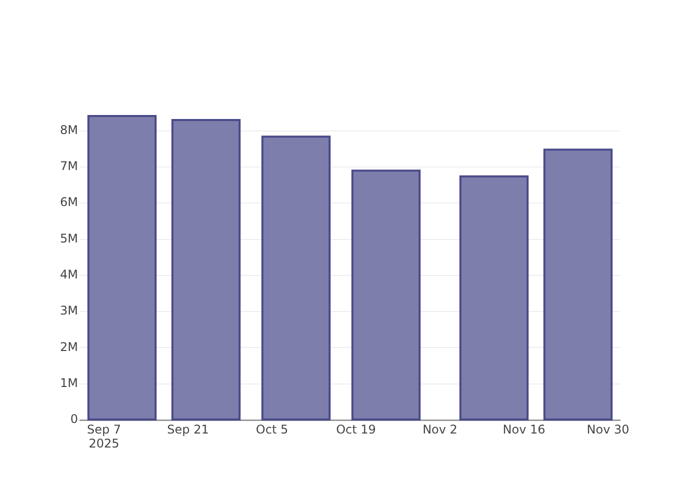 The height and width of the screenshot is (500, 700). I want to click on y-tick-label: 7M, so click(69, 166).